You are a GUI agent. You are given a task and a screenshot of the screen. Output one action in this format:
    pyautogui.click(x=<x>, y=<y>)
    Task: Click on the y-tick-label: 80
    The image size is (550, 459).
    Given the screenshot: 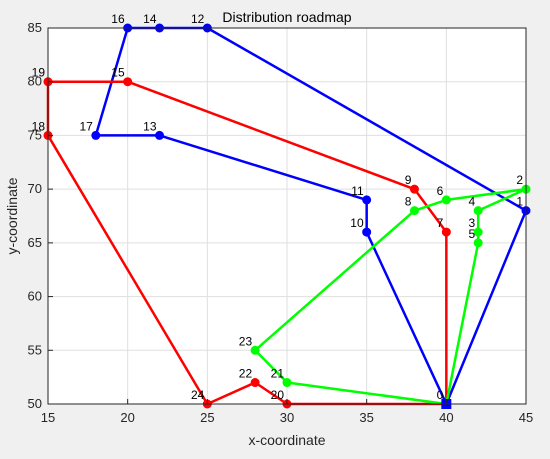 What is the action you would take?
    pyautogui.click(x=35, y=81)
    